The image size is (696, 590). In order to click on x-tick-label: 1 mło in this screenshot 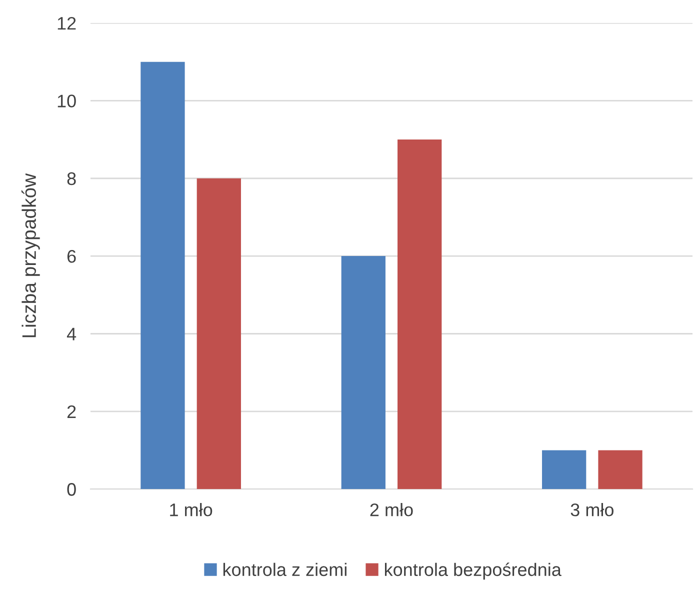, I will do `click(191, 509)`.